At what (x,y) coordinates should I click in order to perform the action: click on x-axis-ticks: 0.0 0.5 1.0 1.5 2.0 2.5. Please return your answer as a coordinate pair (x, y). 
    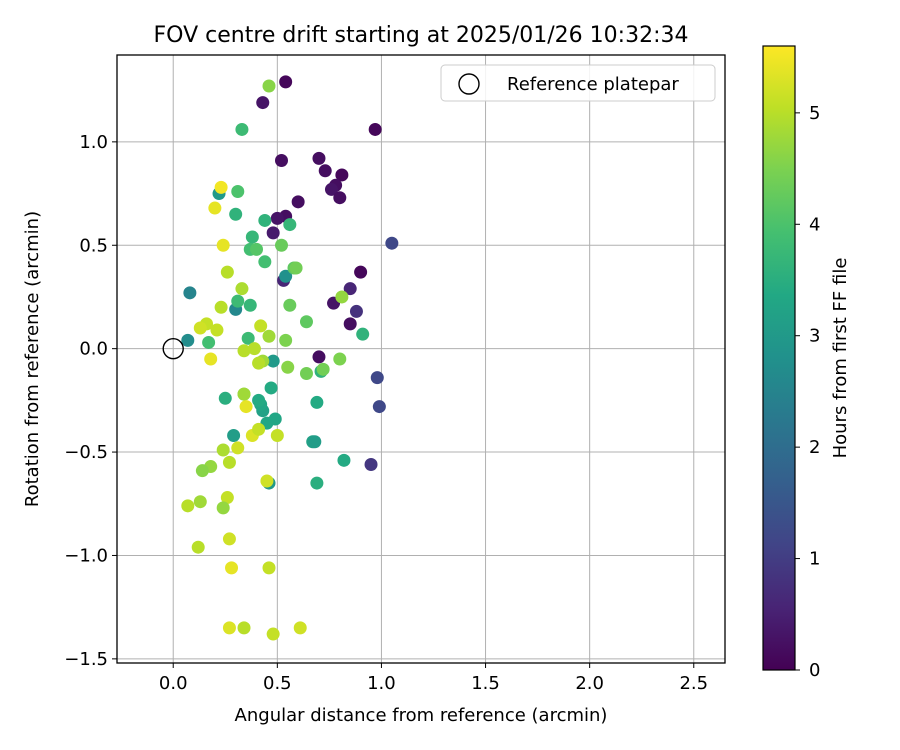
    Looking at the image, I should click on (433, 678).